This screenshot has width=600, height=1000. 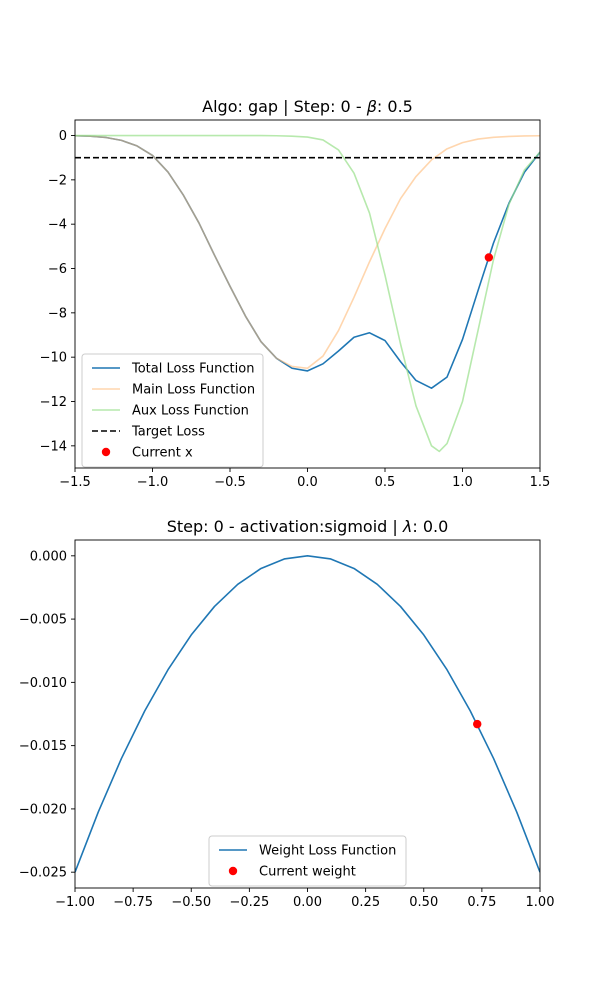 I want to click on legend: Weight Loss Function Current weight, so click(x=307, y=861).